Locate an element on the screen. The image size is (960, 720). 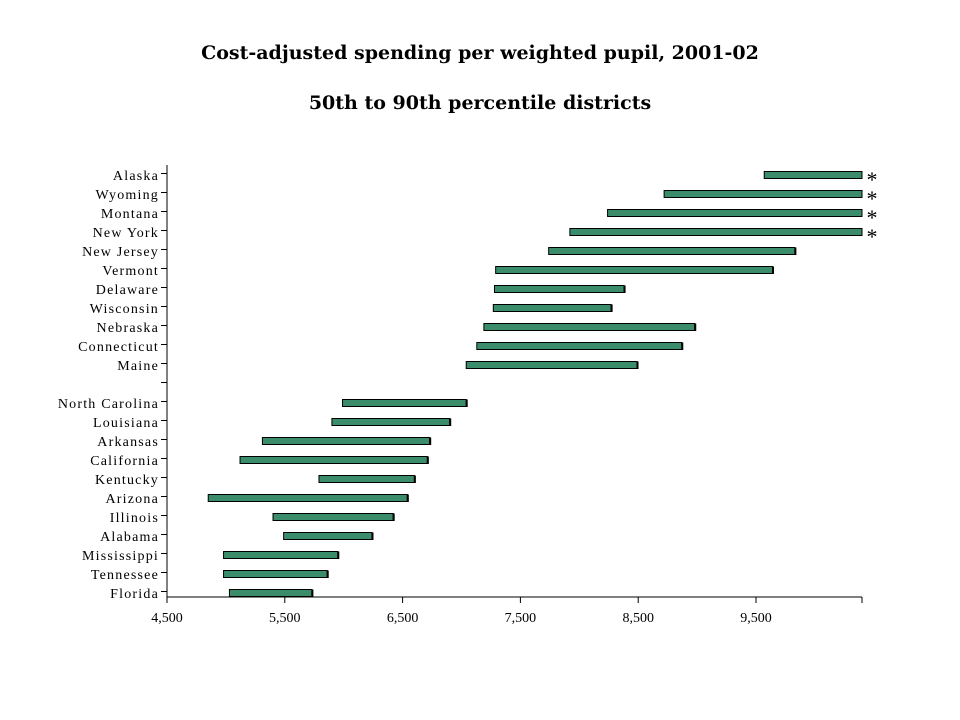
category-label: Vermont is located at coordinates (130, 271).